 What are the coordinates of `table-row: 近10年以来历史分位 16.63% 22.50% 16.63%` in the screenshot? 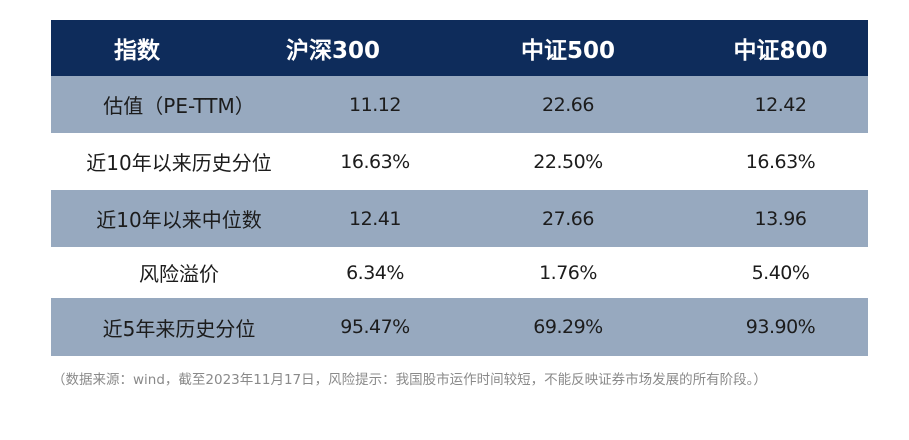 It's located at (459, 161).